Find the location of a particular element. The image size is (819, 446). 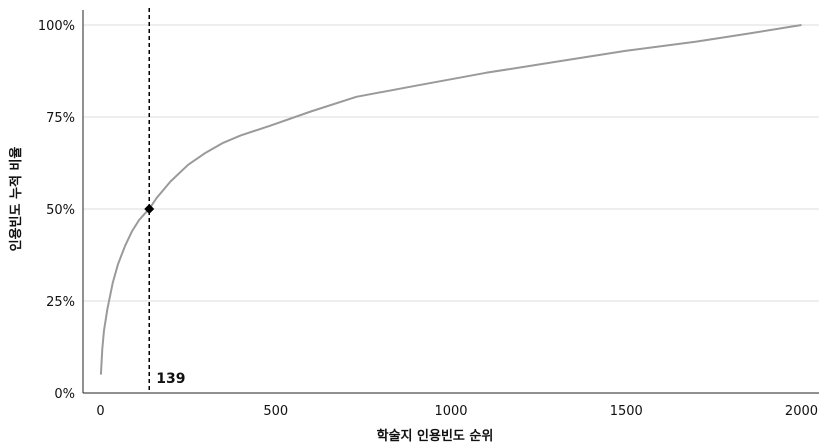

x-tick-label: 500 is located at coordinates (275, 411).